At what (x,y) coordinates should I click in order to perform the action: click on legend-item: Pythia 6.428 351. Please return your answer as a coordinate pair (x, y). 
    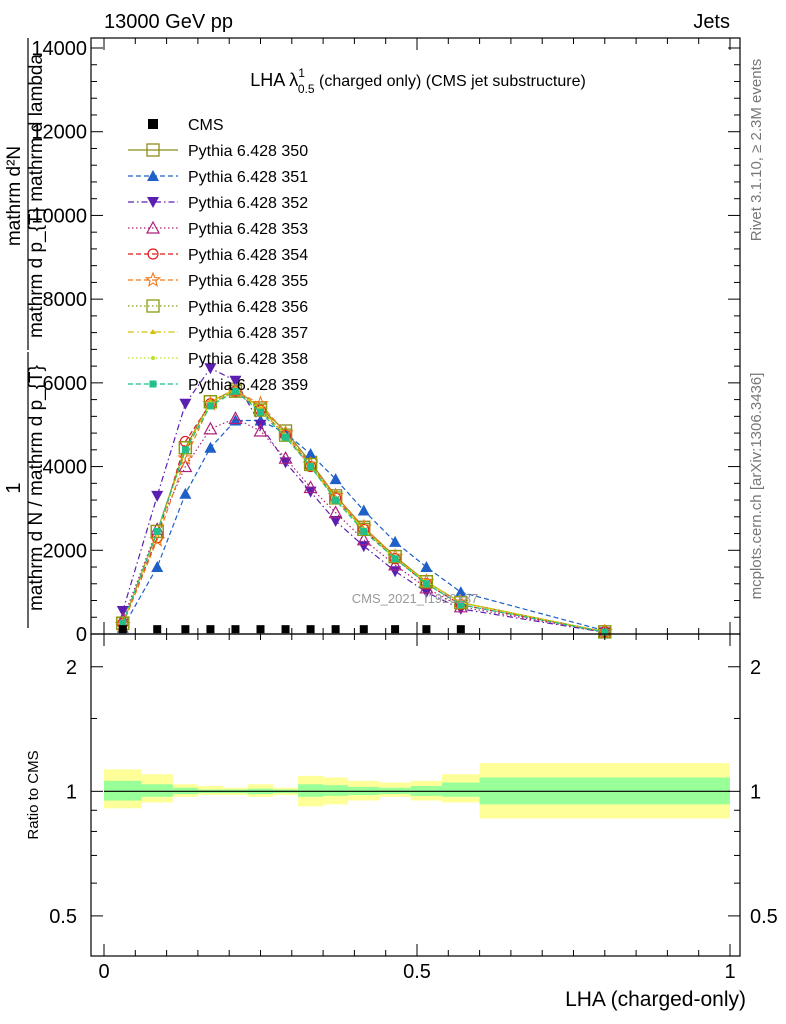
    Looking at the image, I should click on (218, 177).